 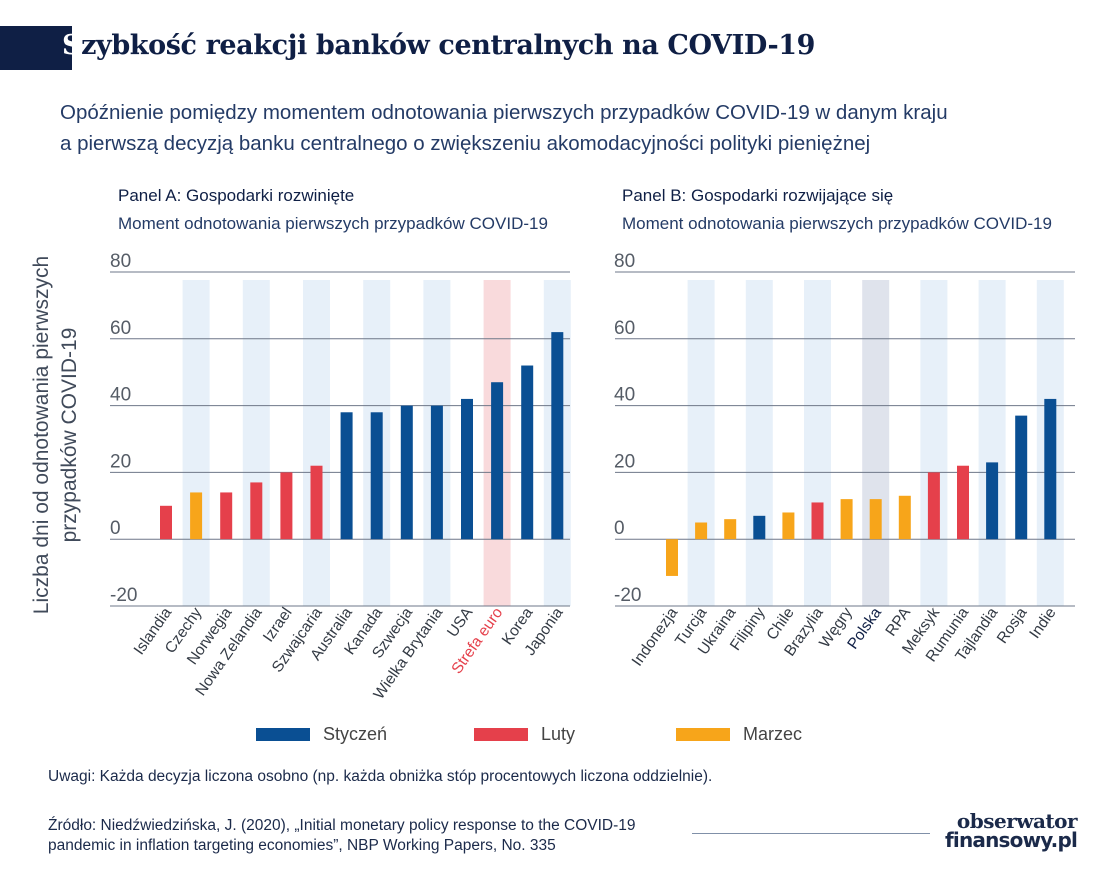 I want to click on panel-b-bar-filipiny, so click(x=759, y=527).